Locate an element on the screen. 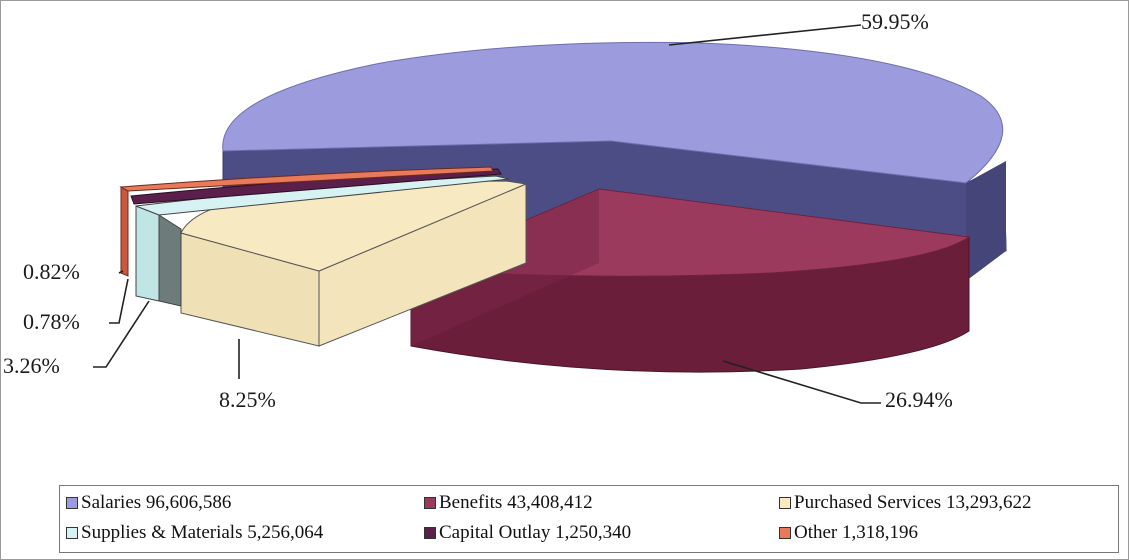 Image resolution: width=1129 pixels, height=560 pixels. legend-item-salaries: Salaries 96,606,586 is located at coordinates (245, 503).